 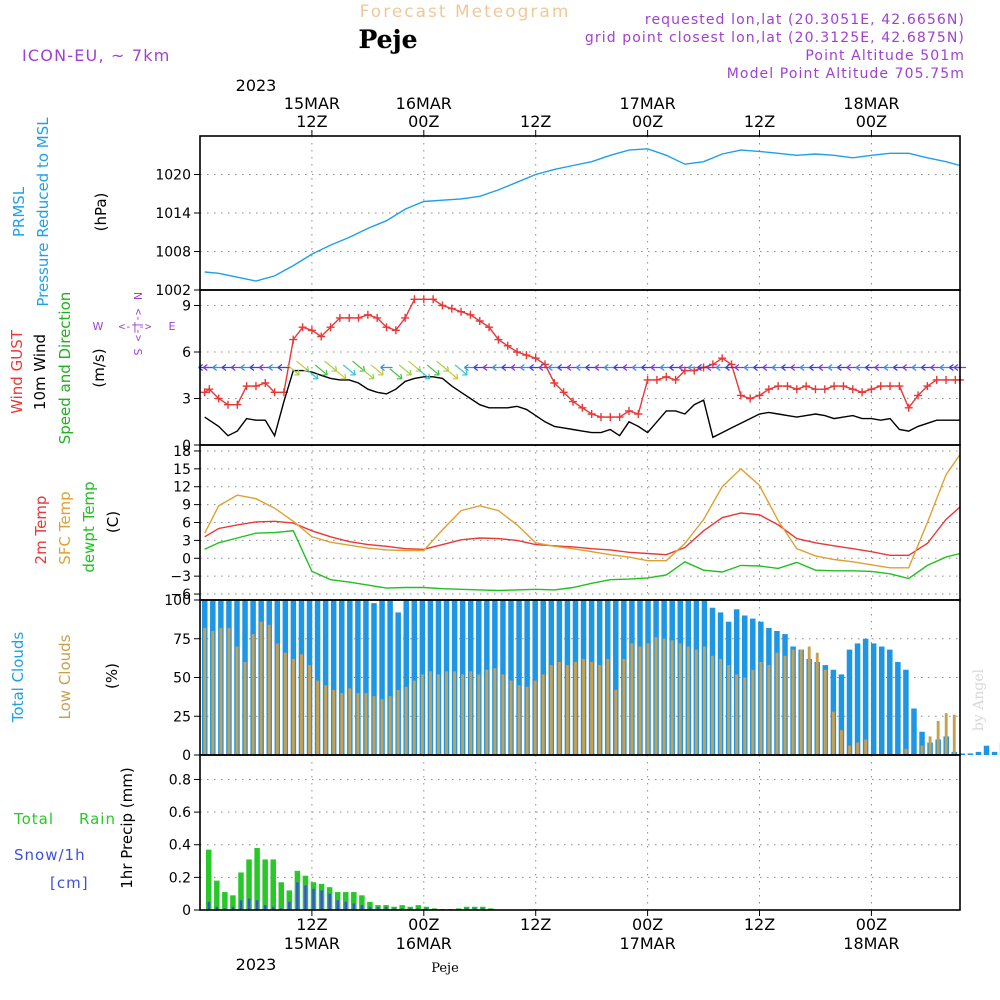 What do you see at coordinates (97, 819) in the screenshot?
I see `rain-label: Rain` at bounding box center [97, 819].